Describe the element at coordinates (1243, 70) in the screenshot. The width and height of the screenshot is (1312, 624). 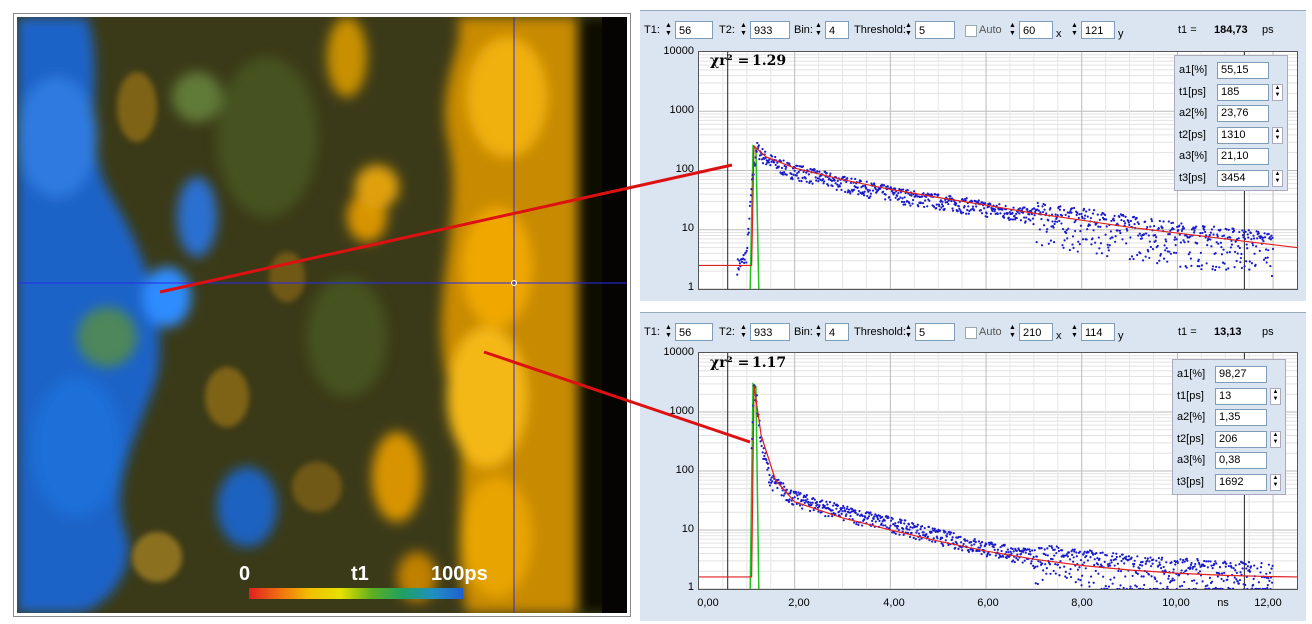
I see `param-field: 55,15` at that location.